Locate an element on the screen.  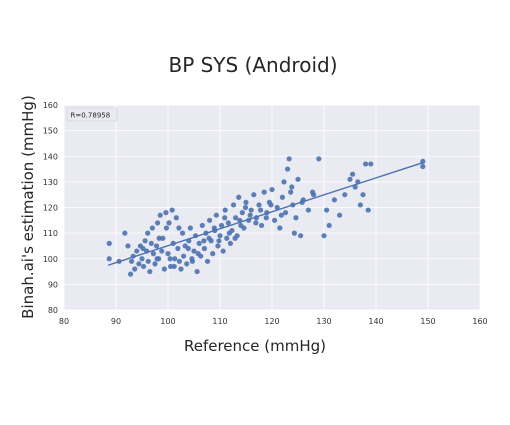
x-tick-label: 130 is located at coordinates (323, 321).